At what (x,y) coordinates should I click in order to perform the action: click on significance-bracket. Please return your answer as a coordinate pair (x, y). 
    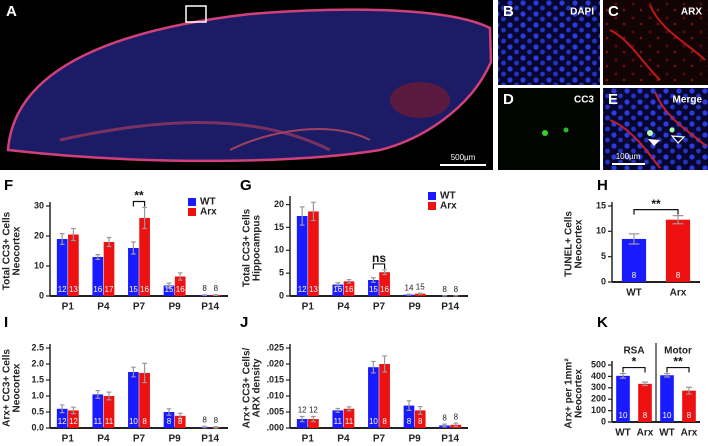
    Looking at the image, I should click on (656, 212).